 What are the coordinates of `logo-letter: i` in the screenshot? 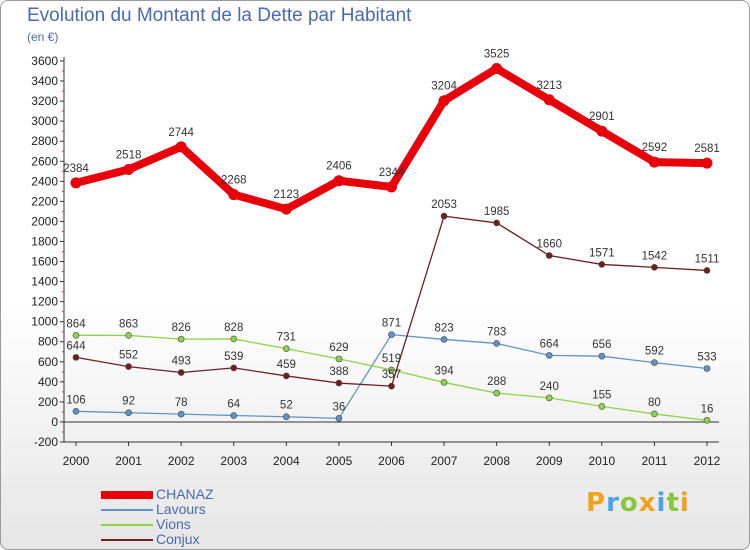 It's located at (661, 503).